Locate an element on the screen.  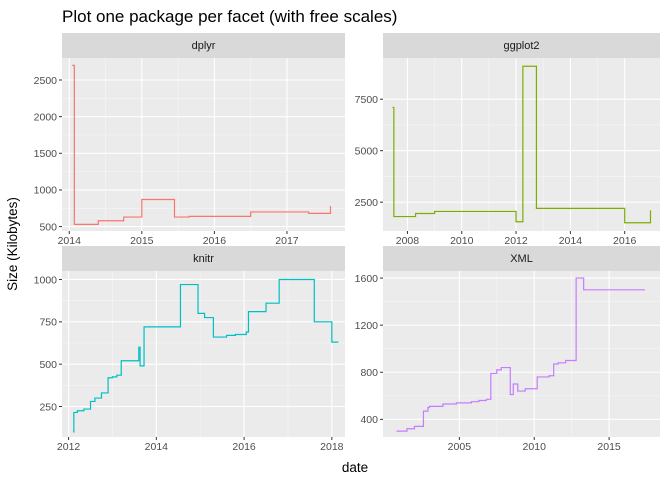
y-tick-label: 750 is located at coordinates (48, 323).